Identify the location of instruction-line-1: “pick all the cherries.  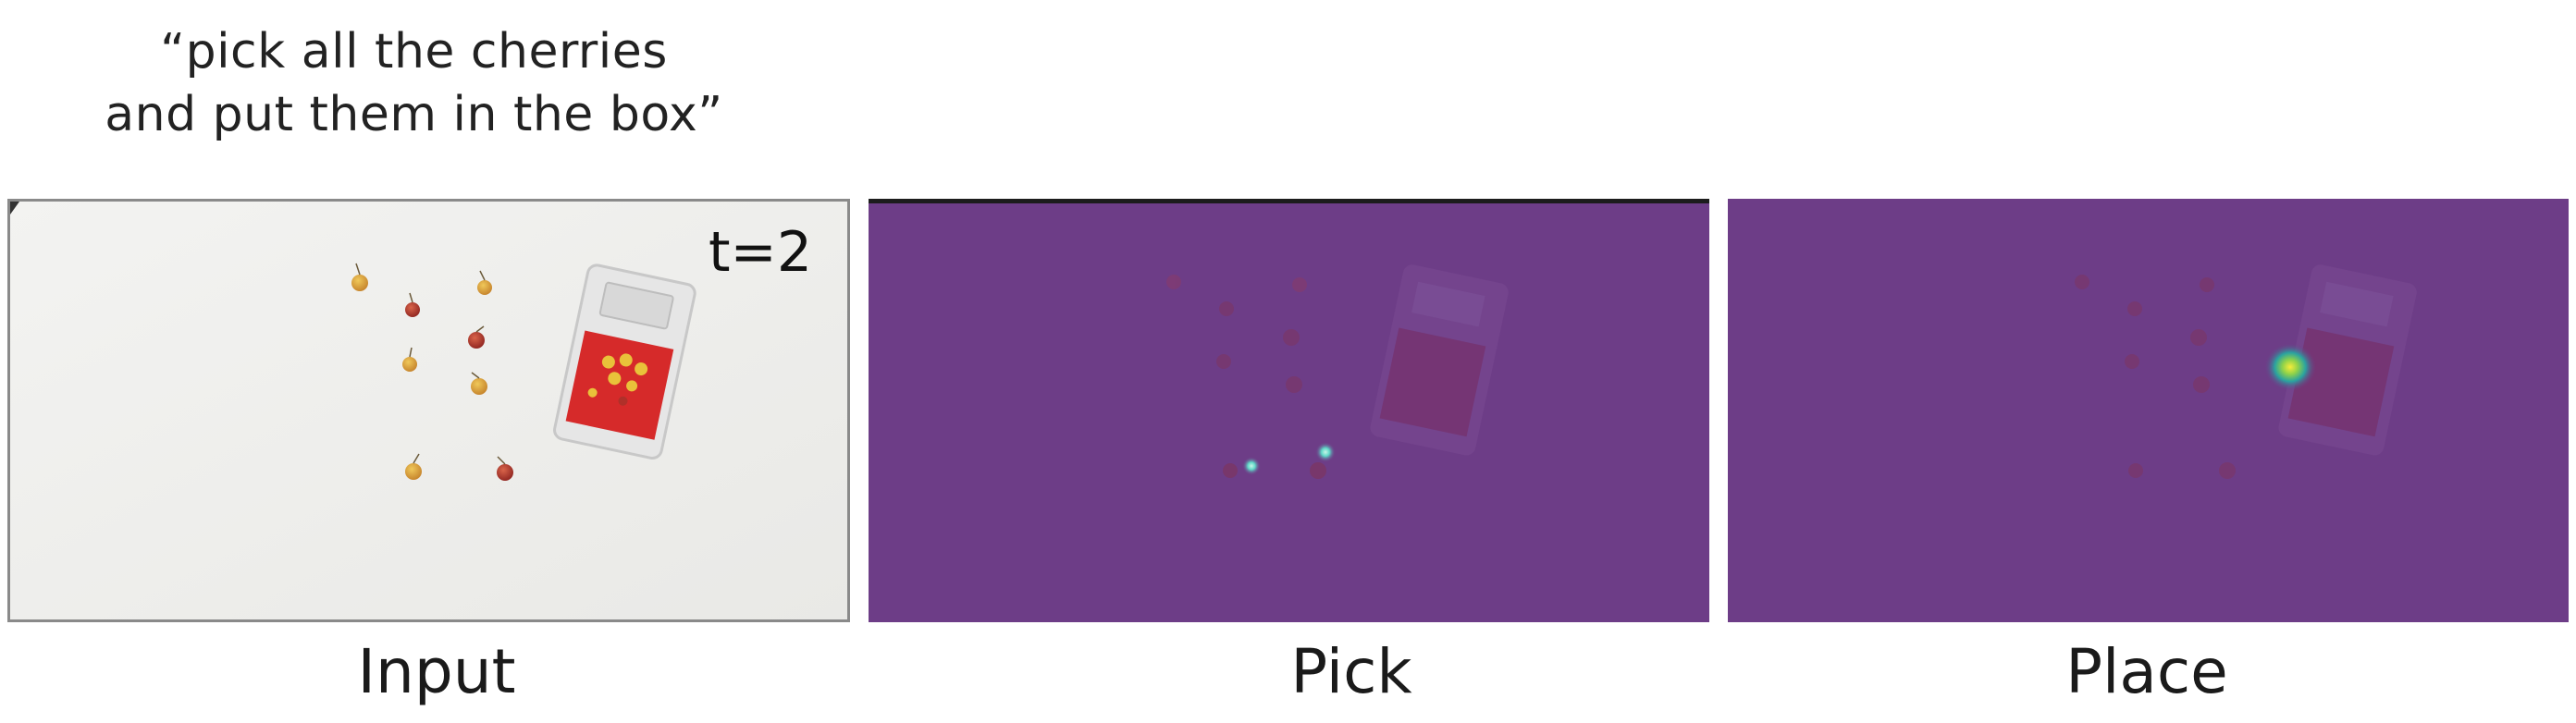
(414, 52).